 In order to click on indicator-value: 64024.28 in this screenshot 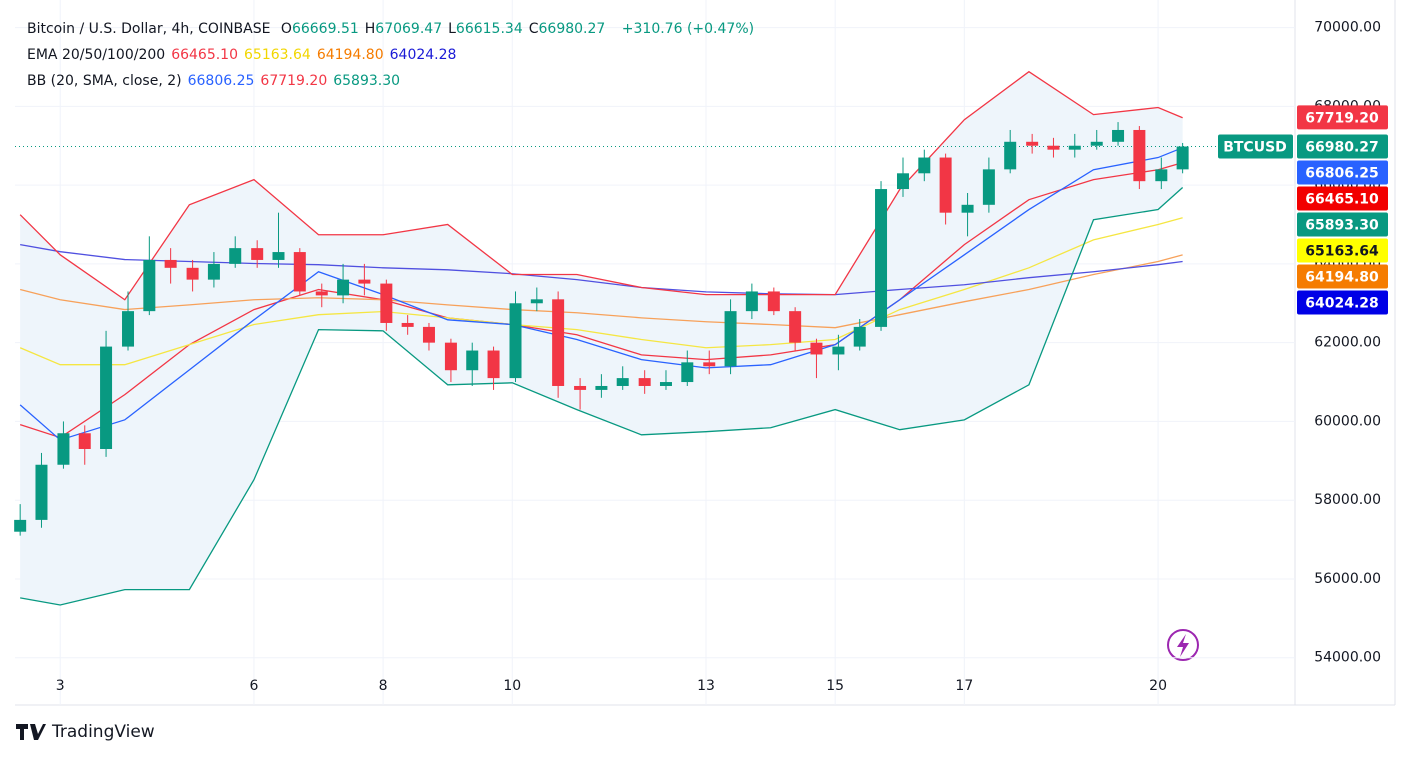, I will do `click(423, 55)`.